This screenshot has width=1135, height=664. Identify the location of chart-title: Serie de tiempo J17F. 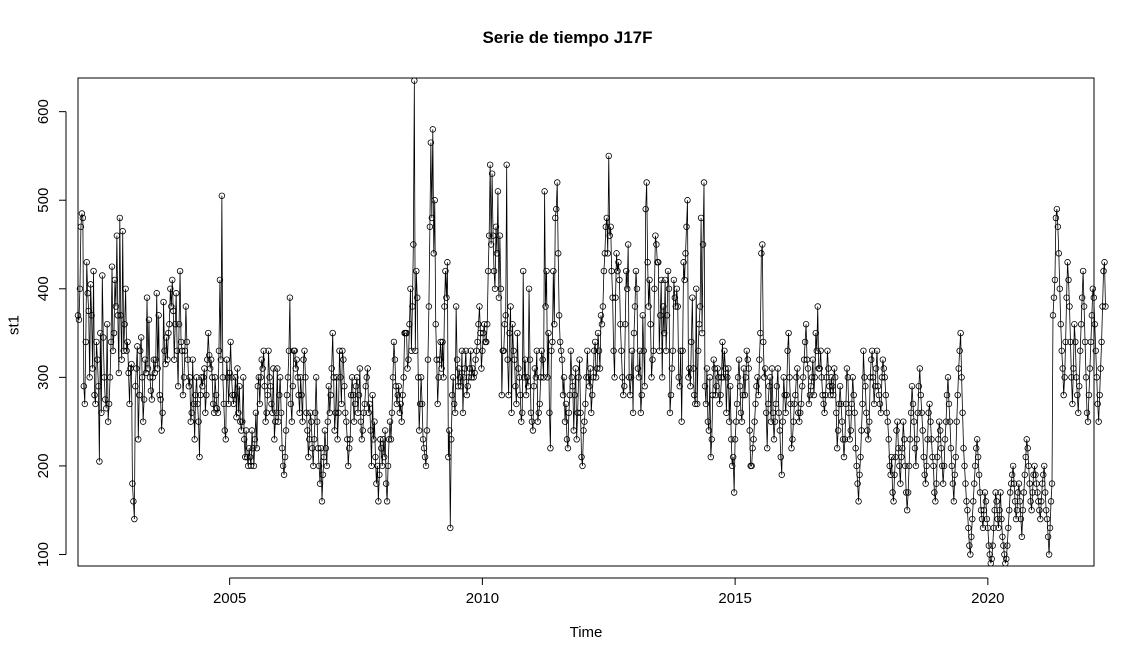
(567, 37).